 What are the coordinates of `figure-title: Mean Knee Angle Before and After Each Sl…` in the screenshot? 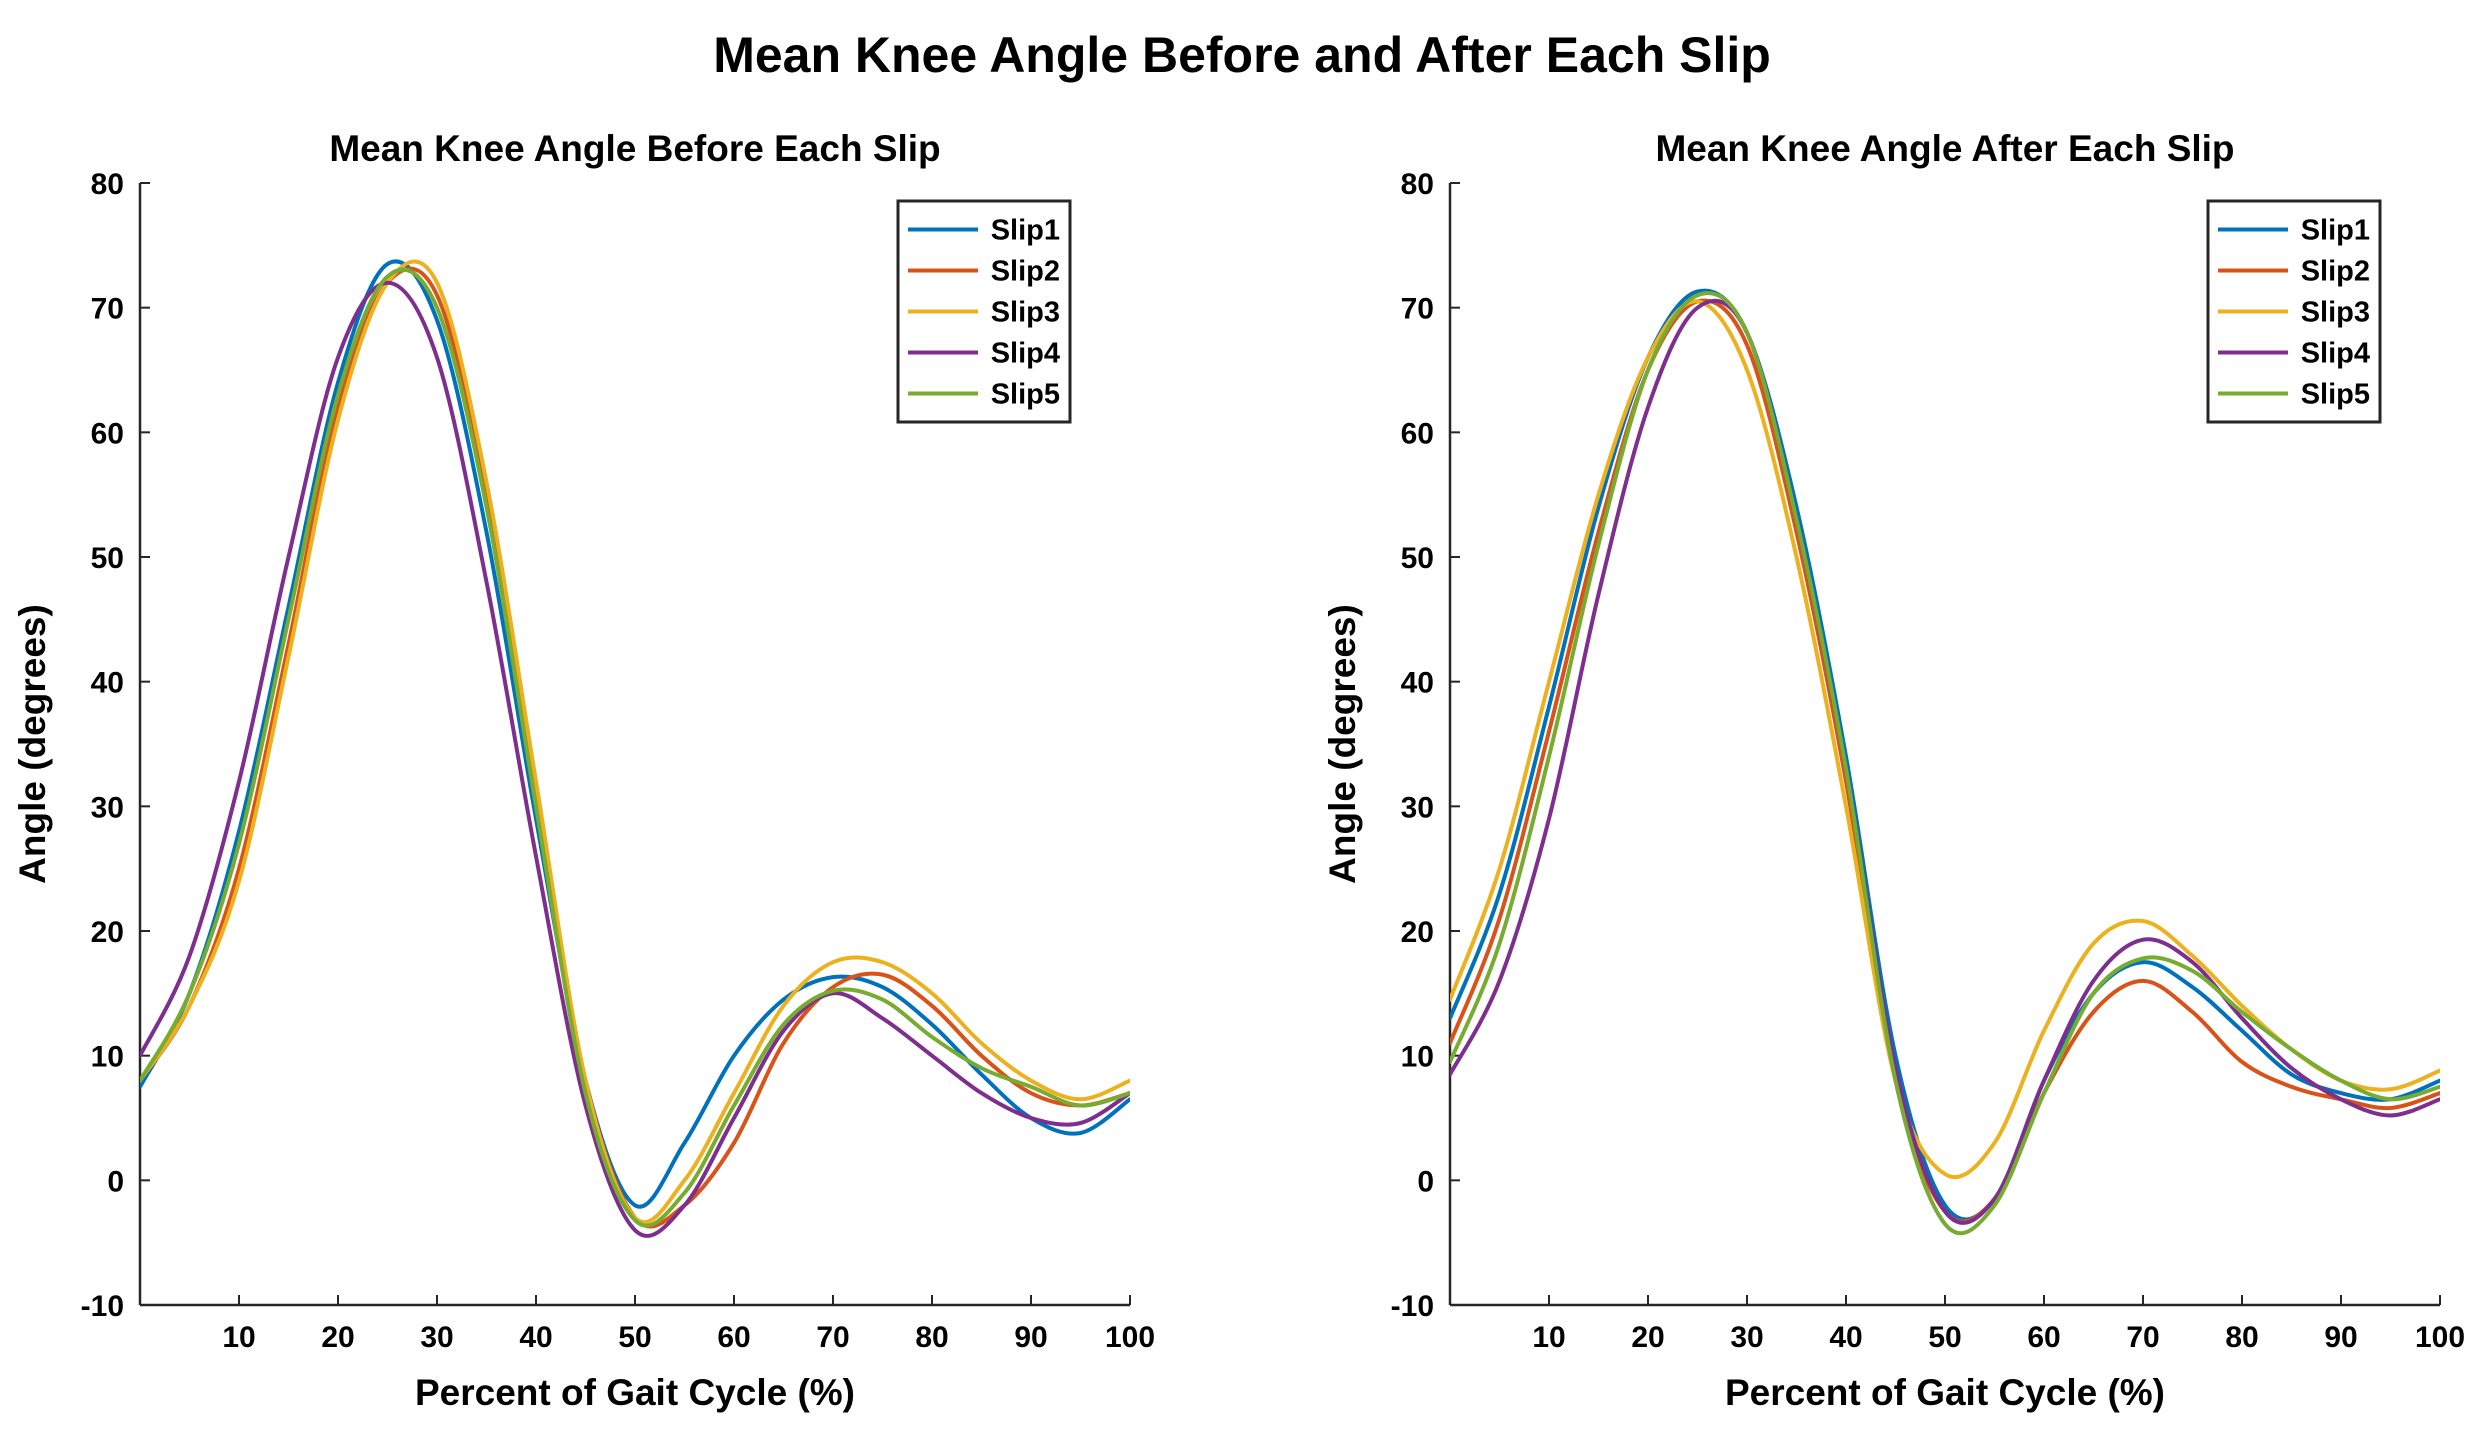 It's located at (1242, 55).